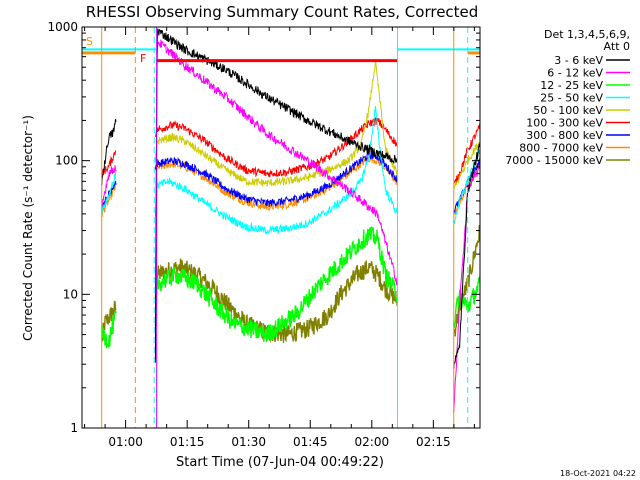 The width and height of the screenshot is (640, 480). Describe the element at coordinates (187, 442) in the screenshot. I see `x-tick-label: 01:15` at that location.